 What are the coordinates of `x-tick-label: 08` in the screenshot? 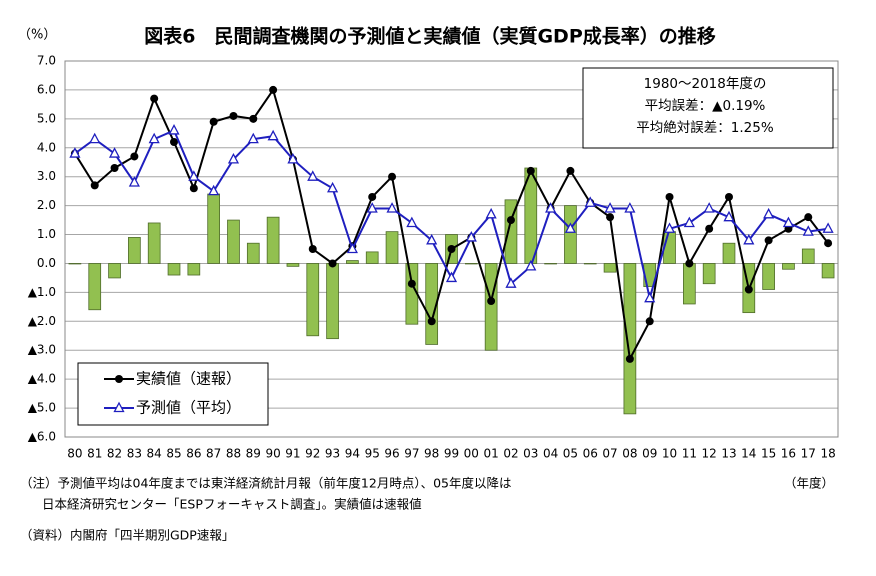 It's located at (629, 454).